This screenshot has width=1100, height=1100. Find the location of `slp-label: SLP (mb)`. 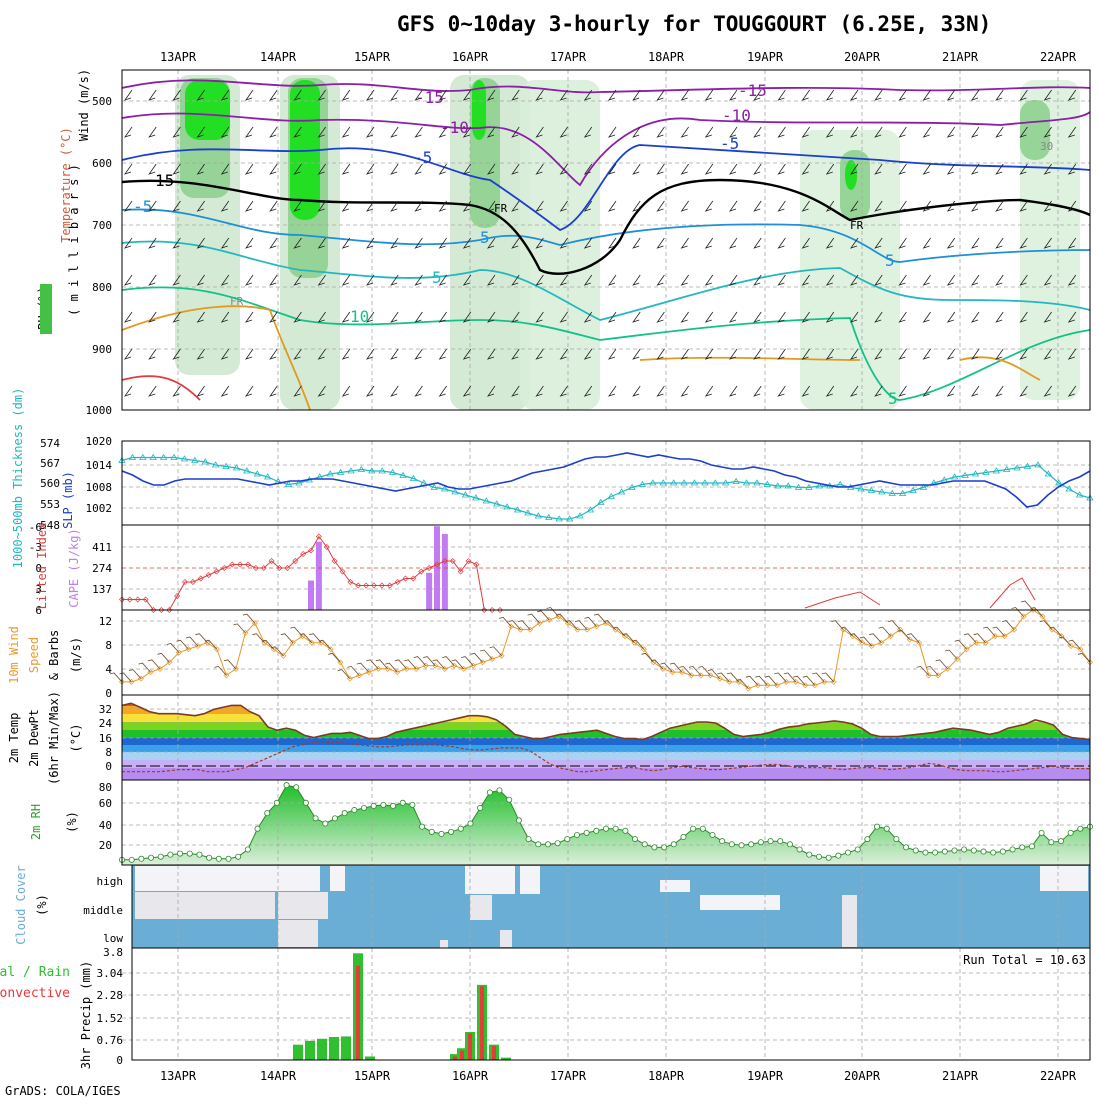

slp-label: SLP (mb) is located at coordinates (68, 500).